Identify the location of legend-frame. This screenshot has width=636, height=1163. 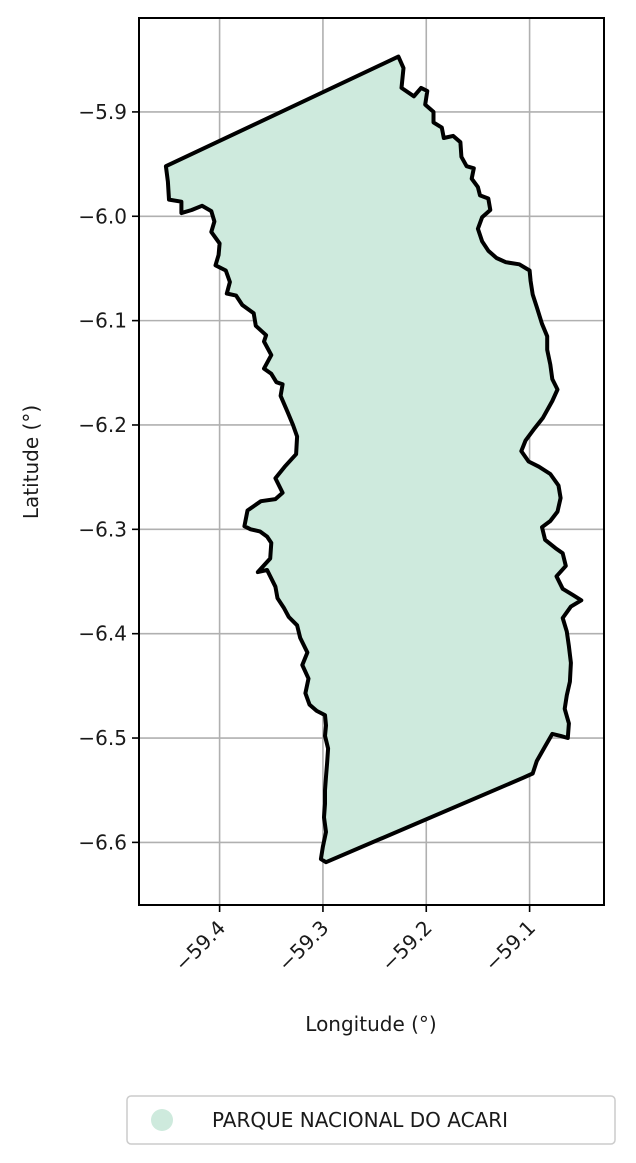
(371, 1120).